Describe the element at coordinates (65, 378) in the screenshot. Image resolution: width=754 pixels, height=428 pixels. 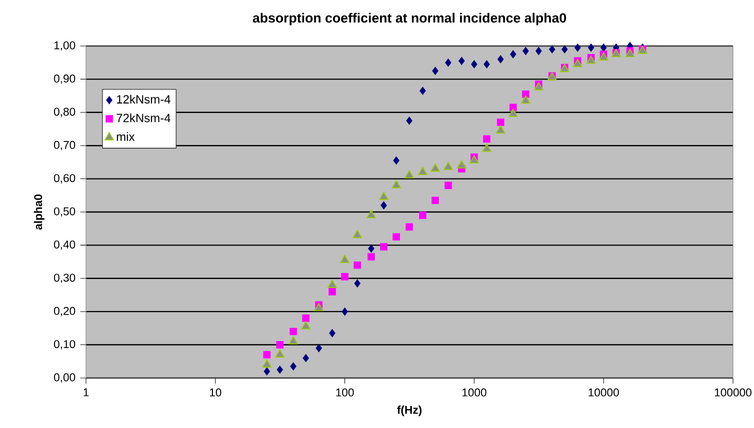
I see `y-tick-label: 0,00` at that location.